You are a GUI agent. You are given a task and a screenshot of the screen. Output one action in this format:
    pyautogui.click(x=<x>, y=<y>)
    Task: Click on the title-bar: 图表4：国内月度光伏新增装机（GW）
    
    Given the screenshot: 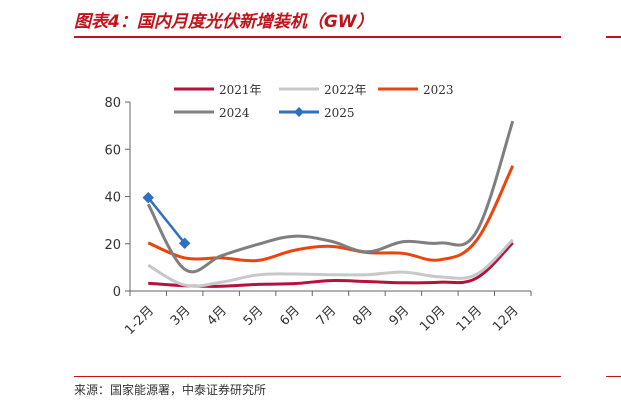 What is the action you would take?
    pyautogui.click(x=317, y=21)
    